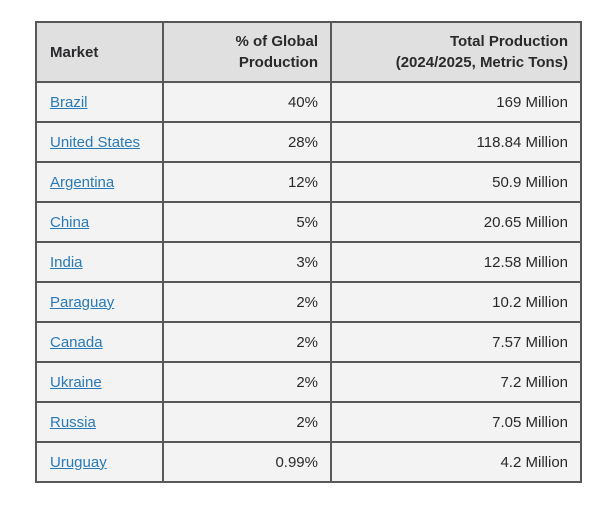 The height and width of the screenshot is (531, 602). What do you see at coordinates (82, 302) in the screenshot?
I see `market-link: Paraguay` at bounding box center [82, 302].